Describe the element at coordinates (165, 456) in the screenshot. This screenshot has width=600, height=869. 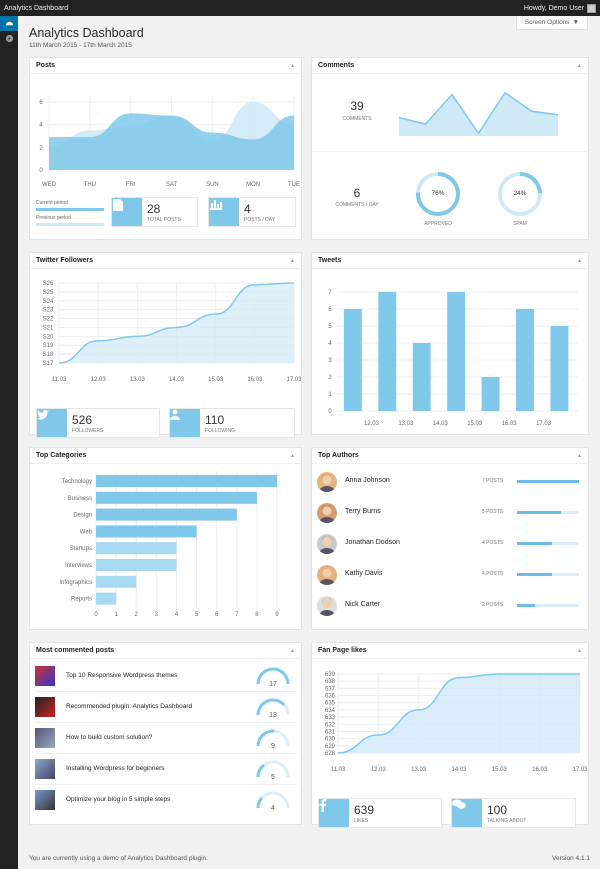
I see `categories-panel-header: Top Categories ▲` at that location.